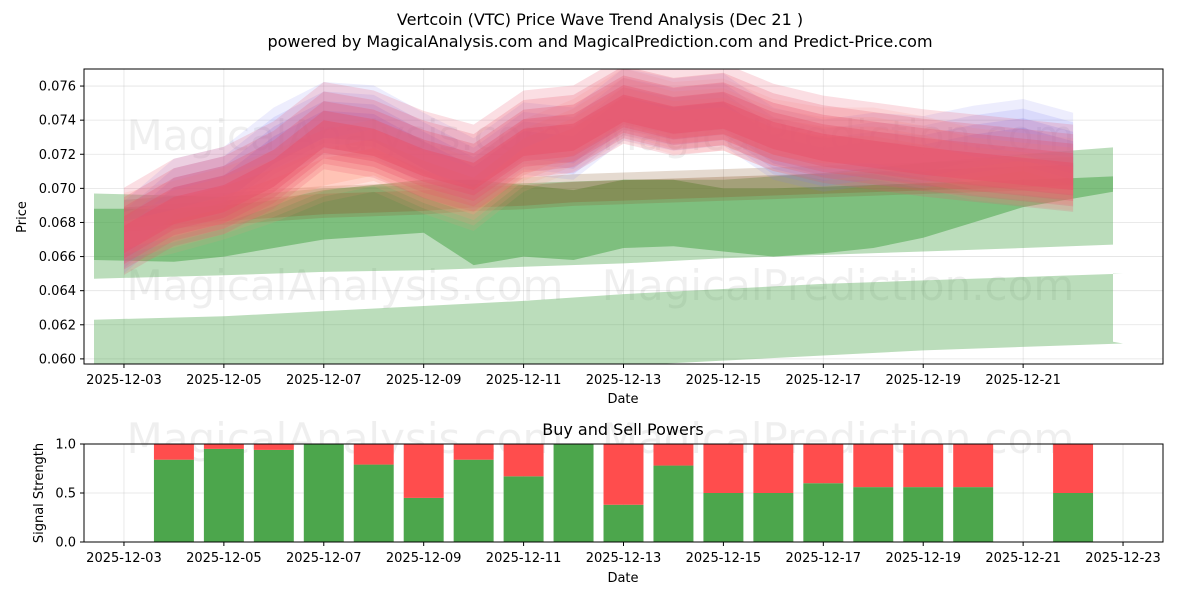  I want to click on bar-x-tick-label: 2025-12-03, so click(124, 558).